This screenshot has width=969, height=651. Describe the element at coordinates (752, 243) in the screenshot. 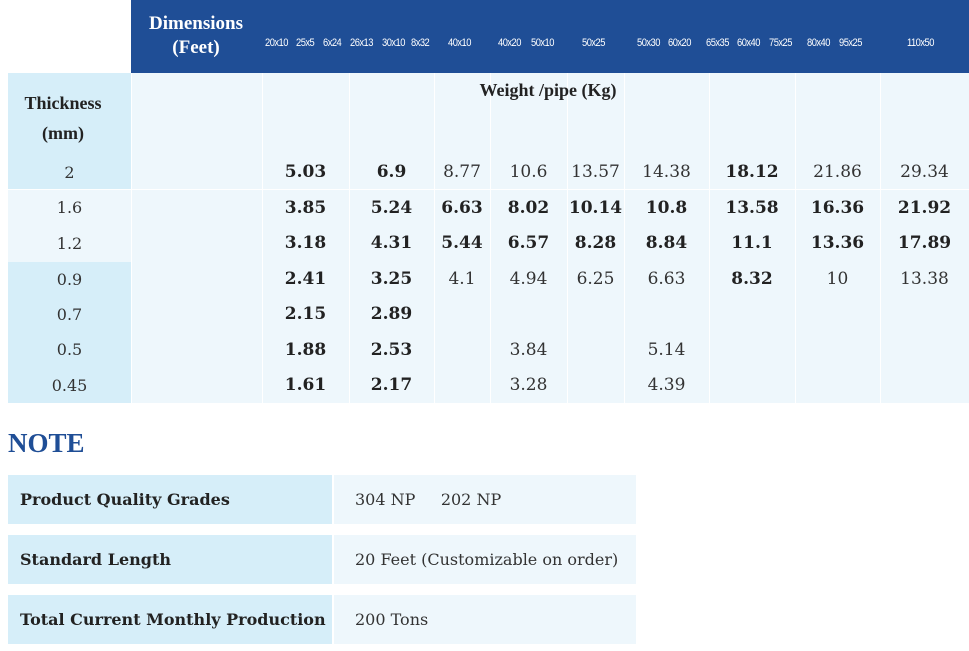

I see `weight-cell: 11.1` at that location.